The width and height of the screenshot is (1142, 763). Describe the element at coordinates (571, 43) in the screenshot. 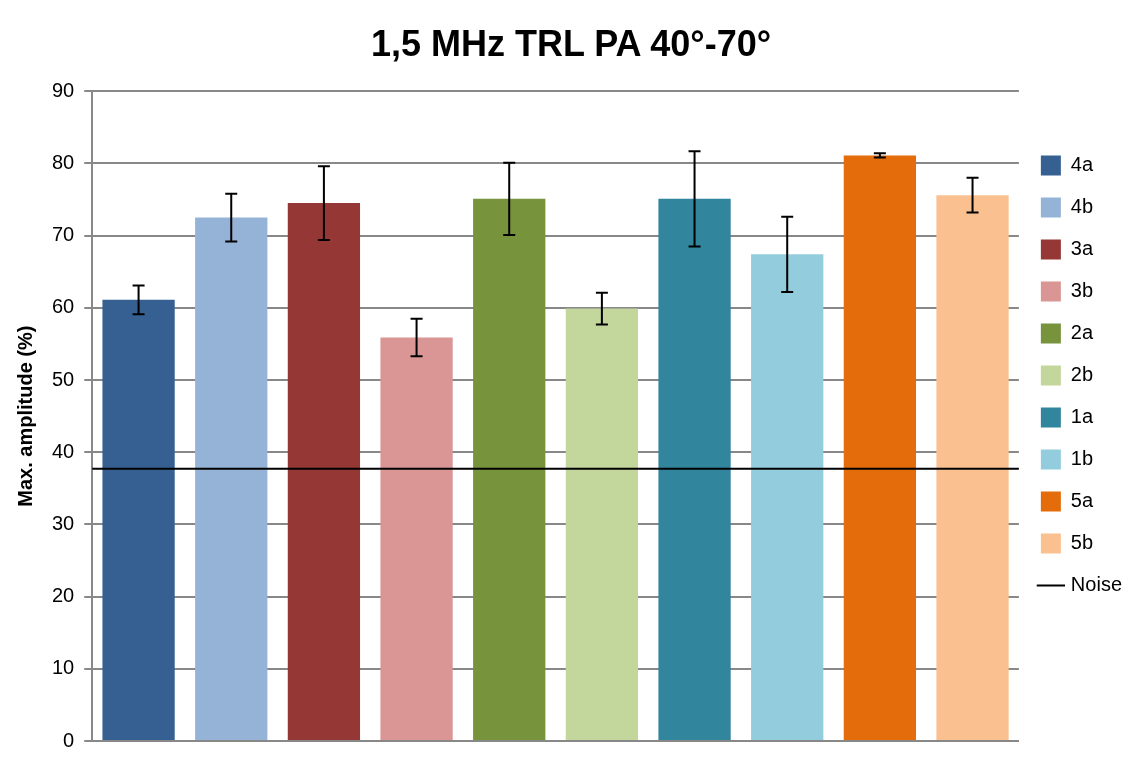

I see `chart-title: 1,5 MHz TRL PA 40°-70°` at that location.